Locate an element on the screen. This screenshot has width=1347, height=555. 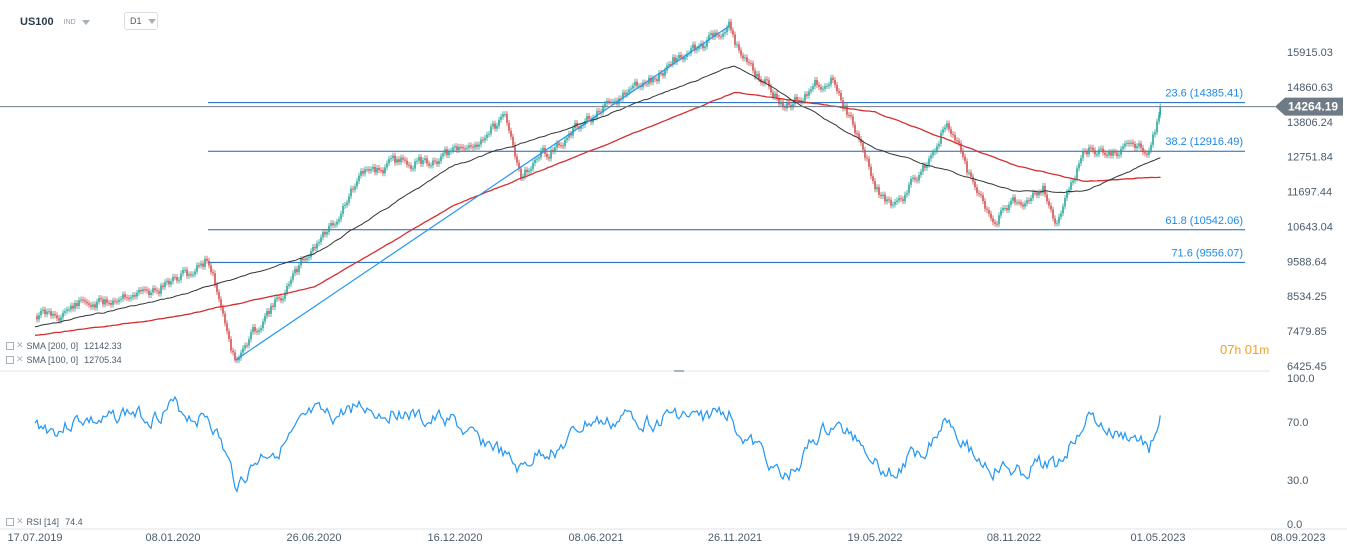
symbol-name: US100 is located at coordinates (37, 22).